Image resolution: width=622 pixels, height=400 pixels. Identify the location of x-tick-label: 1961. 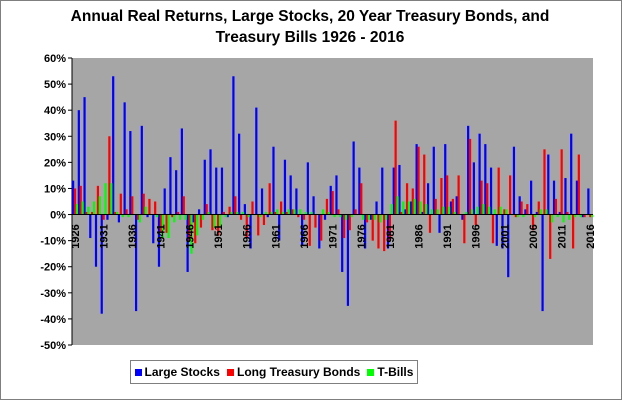
(276, 236).